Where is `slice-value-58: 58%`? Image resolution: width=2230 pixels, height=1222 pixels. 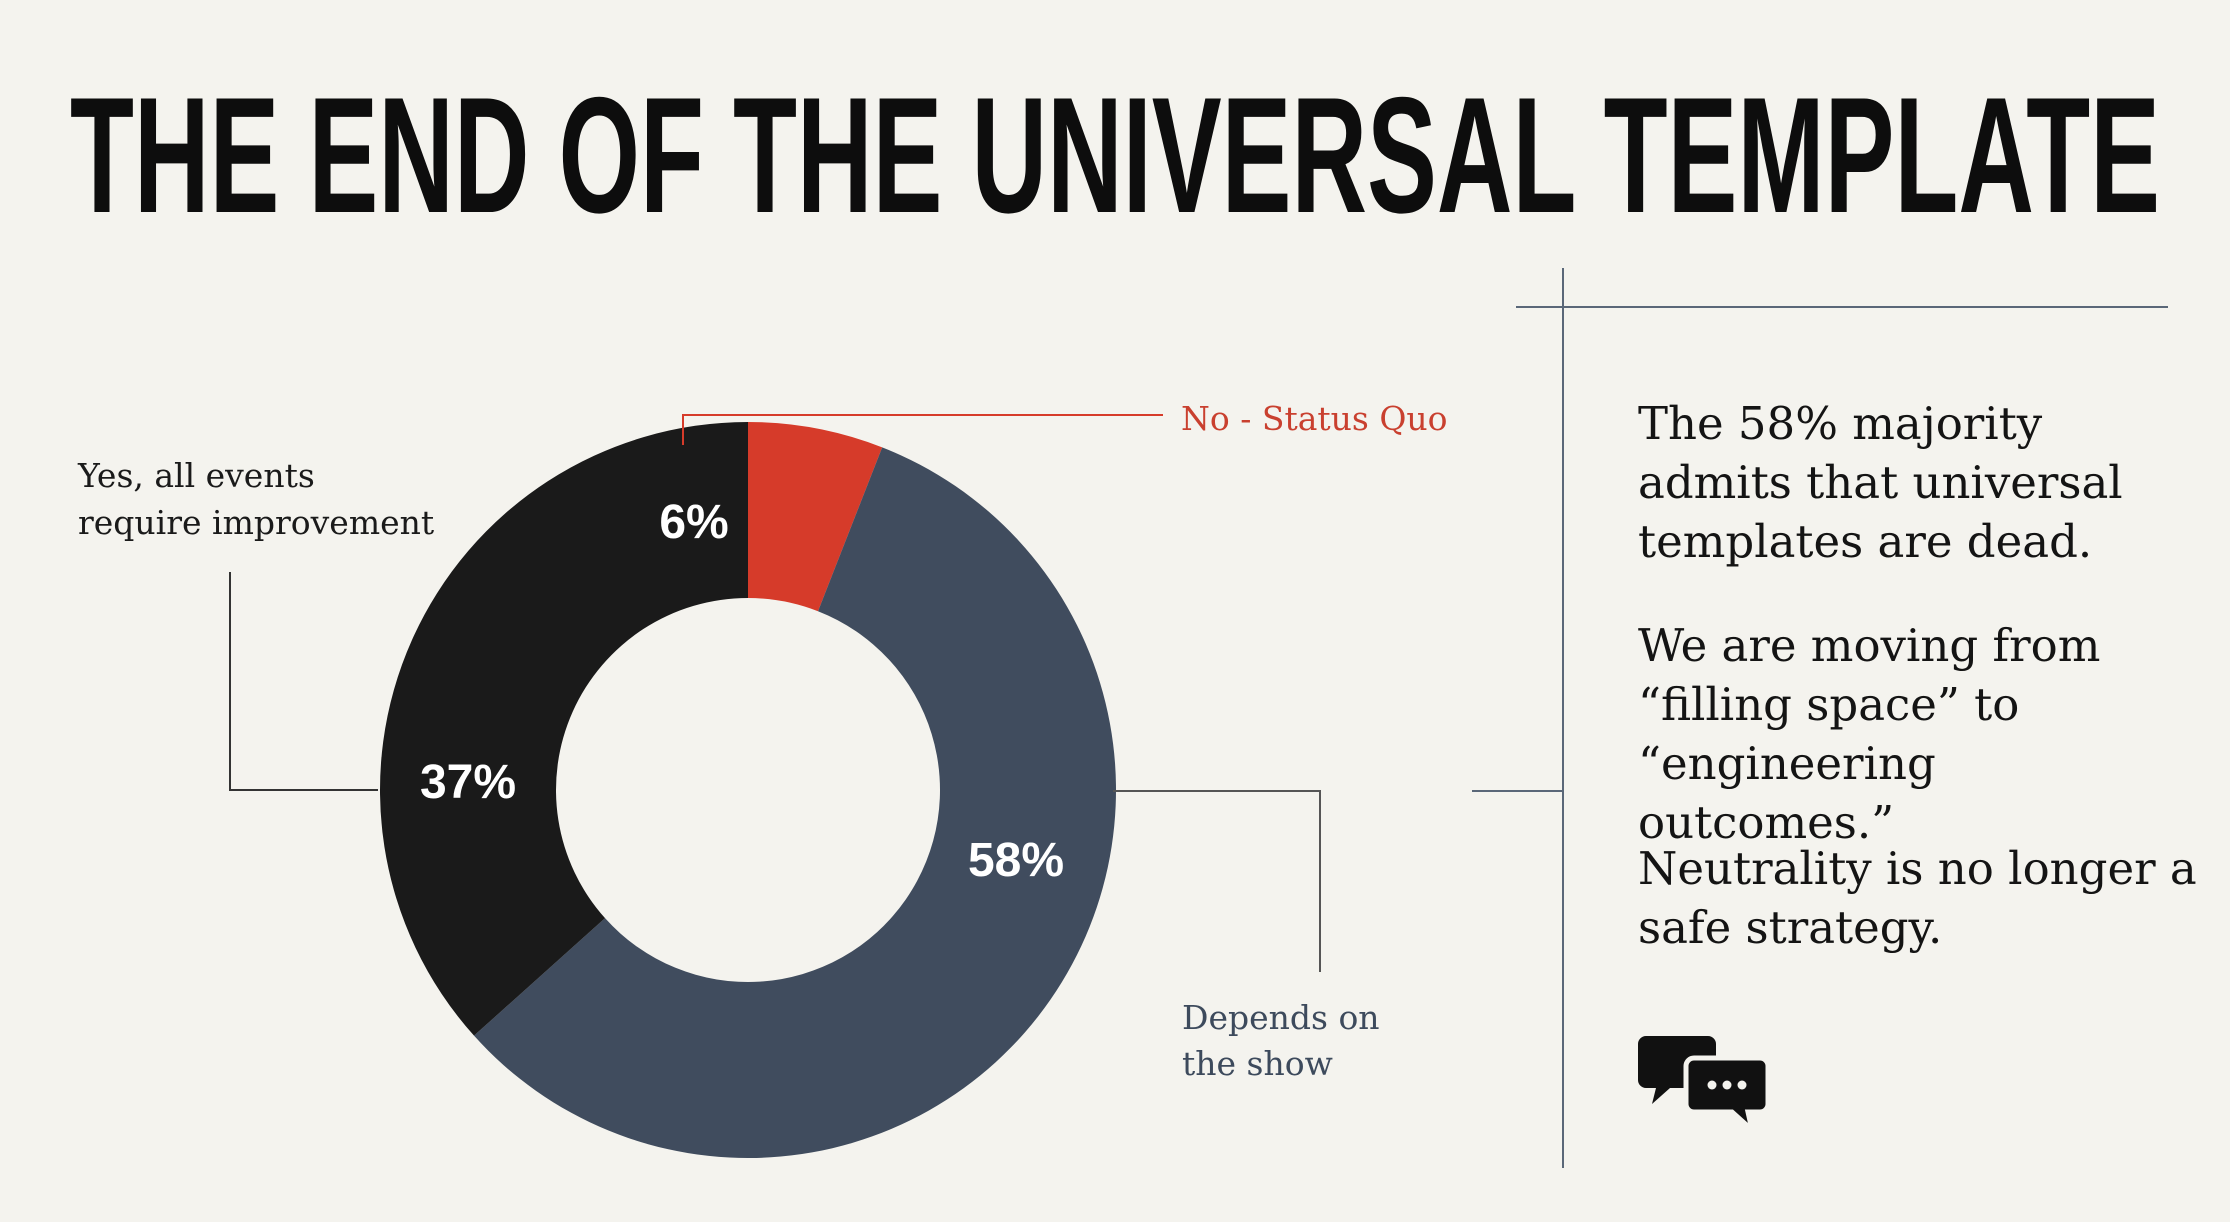
slice-value-58: 58% is located at coordinates (1016, 860).